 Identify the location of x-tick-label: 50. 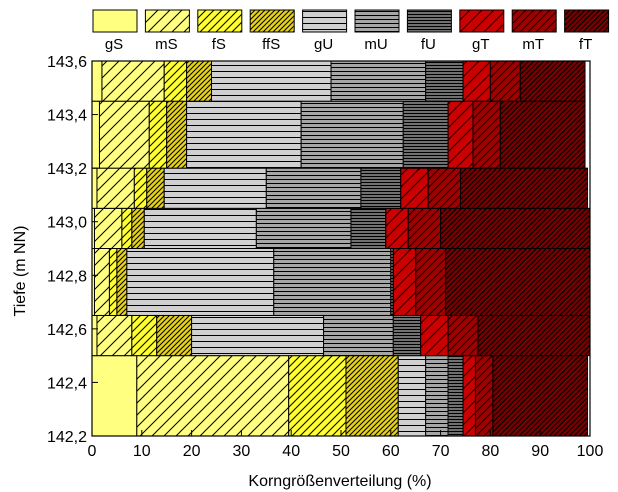
(341, 451).